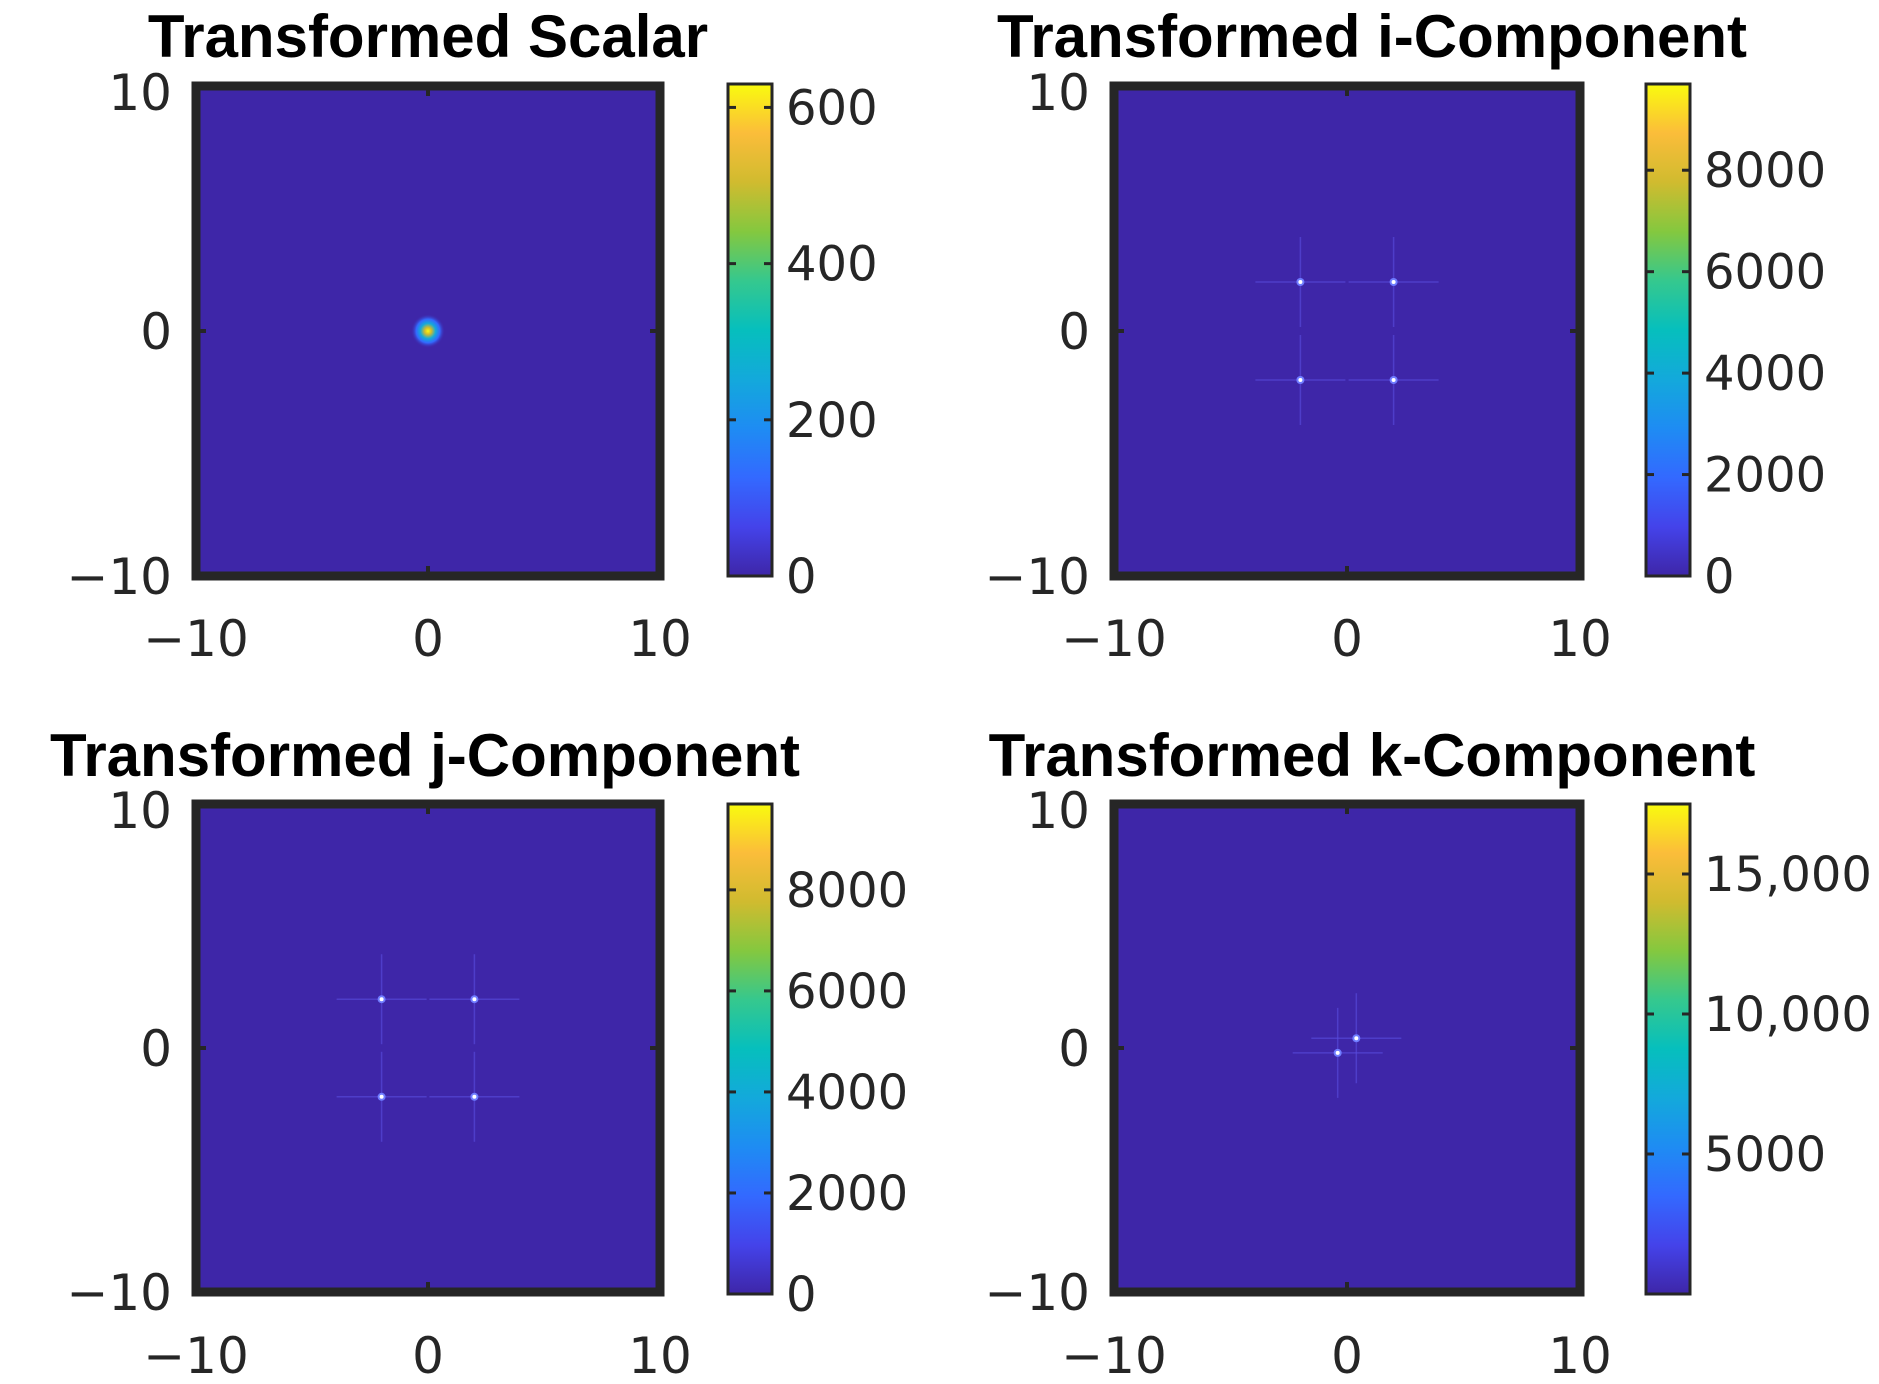 This screenshot has width=1879, height=1384. What do you see at coordinates (832, 421) in the screenshot?
I see `colorbar-tick-label: 200` at bounding box center [832, 421].